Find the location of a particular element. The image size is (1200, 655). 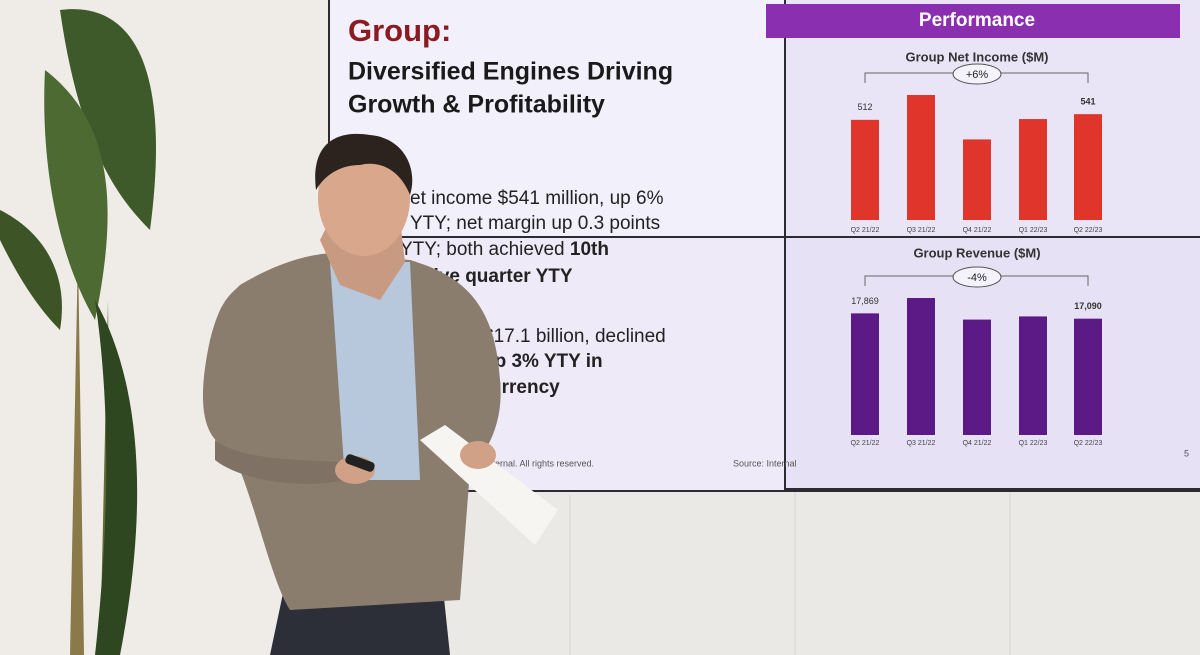

annotation: -4% is located at coordinates (977, 278).